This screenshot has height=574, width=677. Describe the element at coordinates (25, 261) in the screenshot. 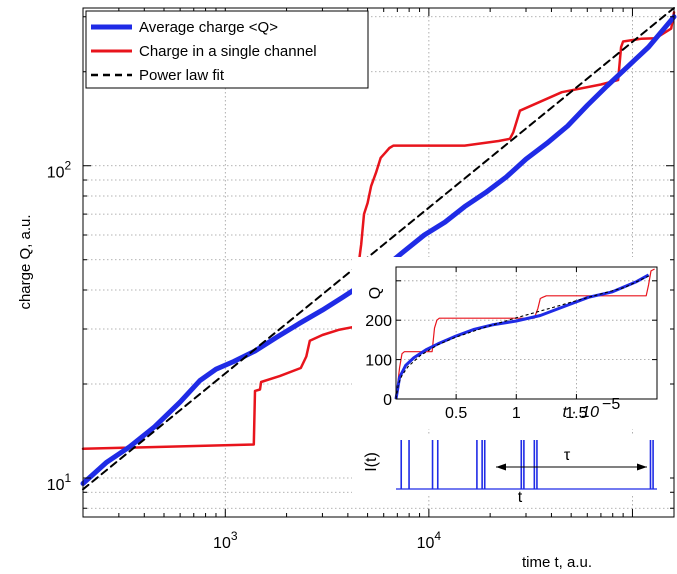

I see `main-ylabel: charge Q, a.u.` at that location.